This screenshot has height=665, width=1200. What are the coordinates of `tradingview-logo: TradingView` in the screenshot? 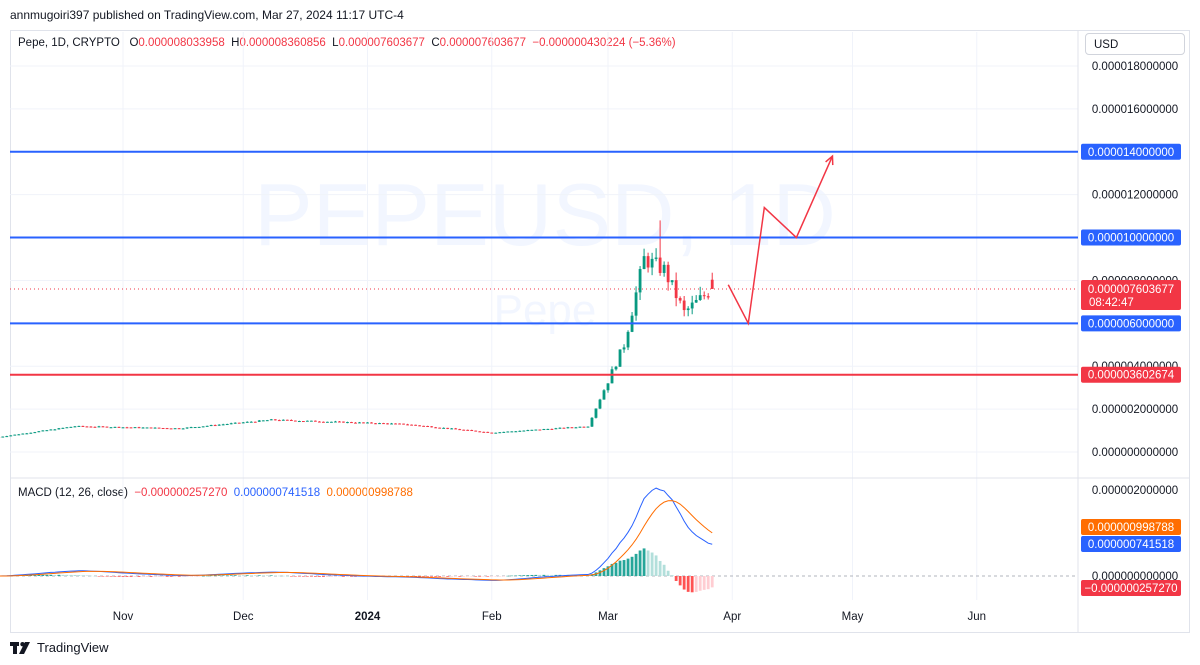 It's located at (59, 647).